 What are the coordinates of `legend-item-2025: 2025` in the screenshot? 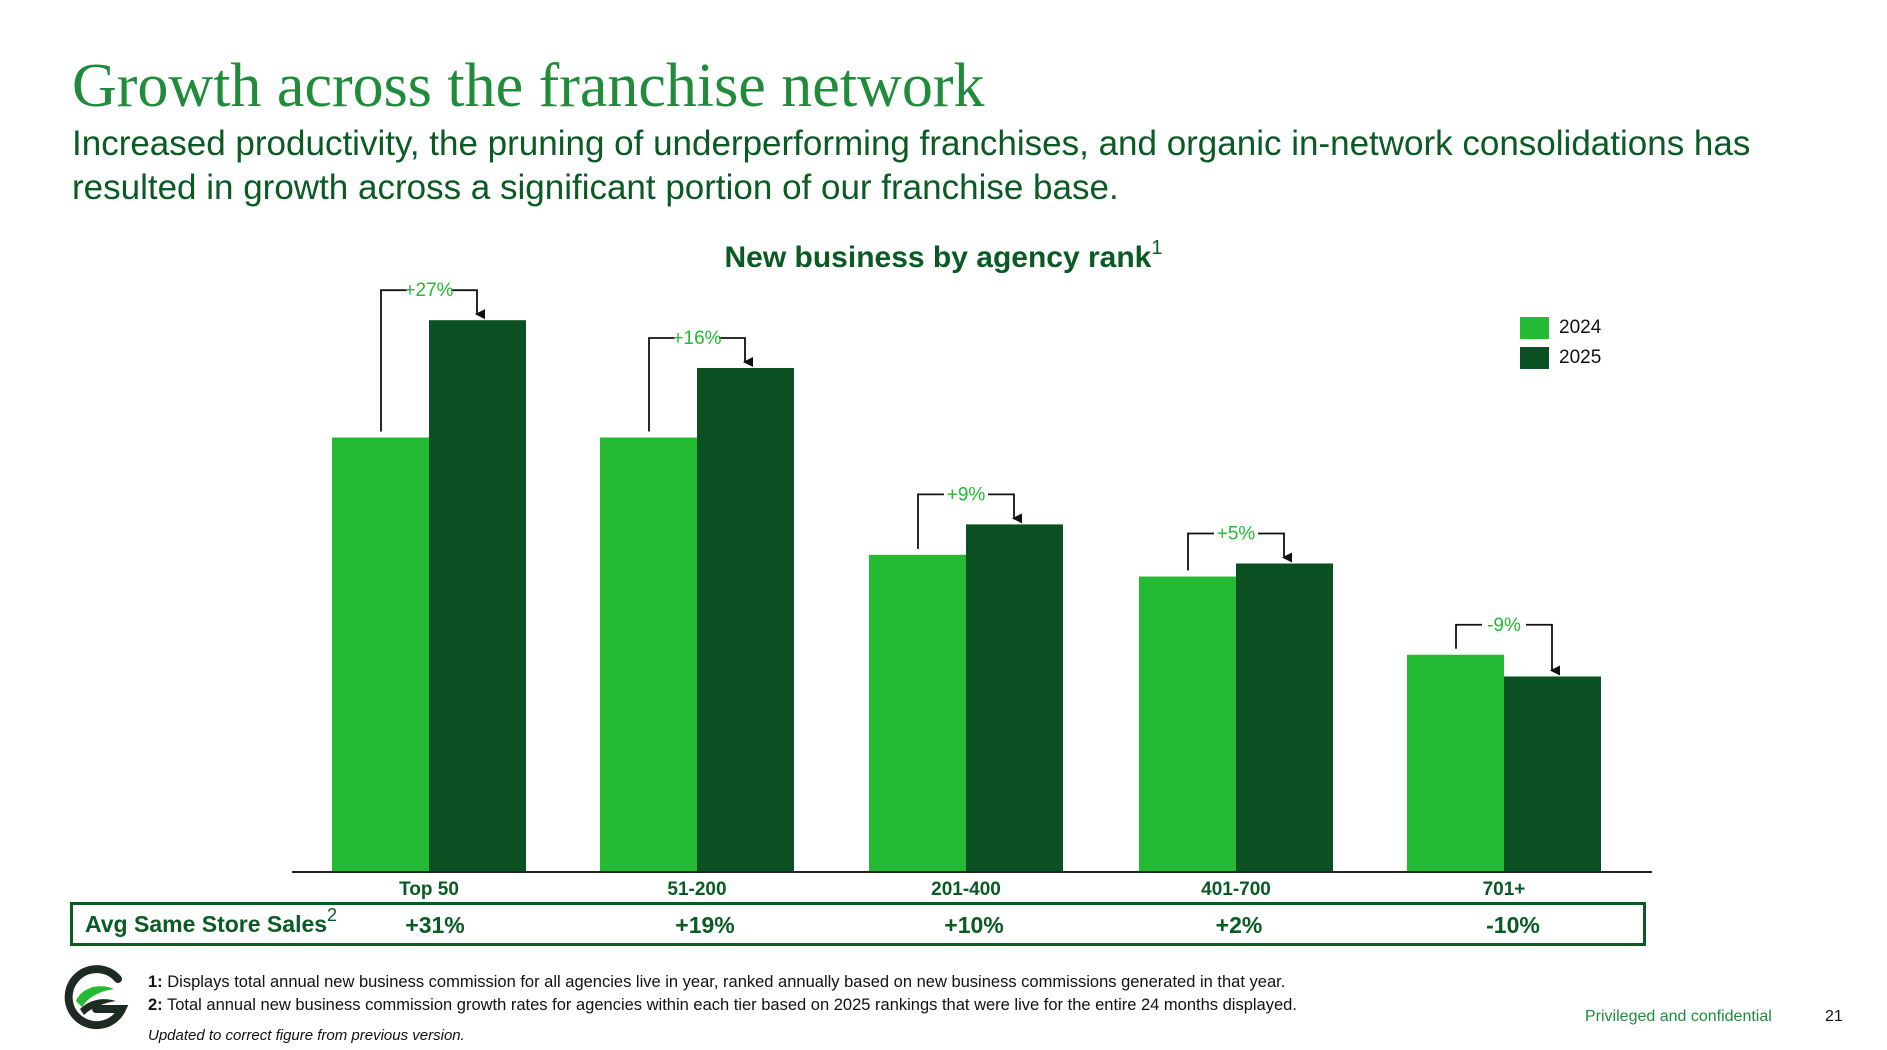 It's located at (1560, 358).